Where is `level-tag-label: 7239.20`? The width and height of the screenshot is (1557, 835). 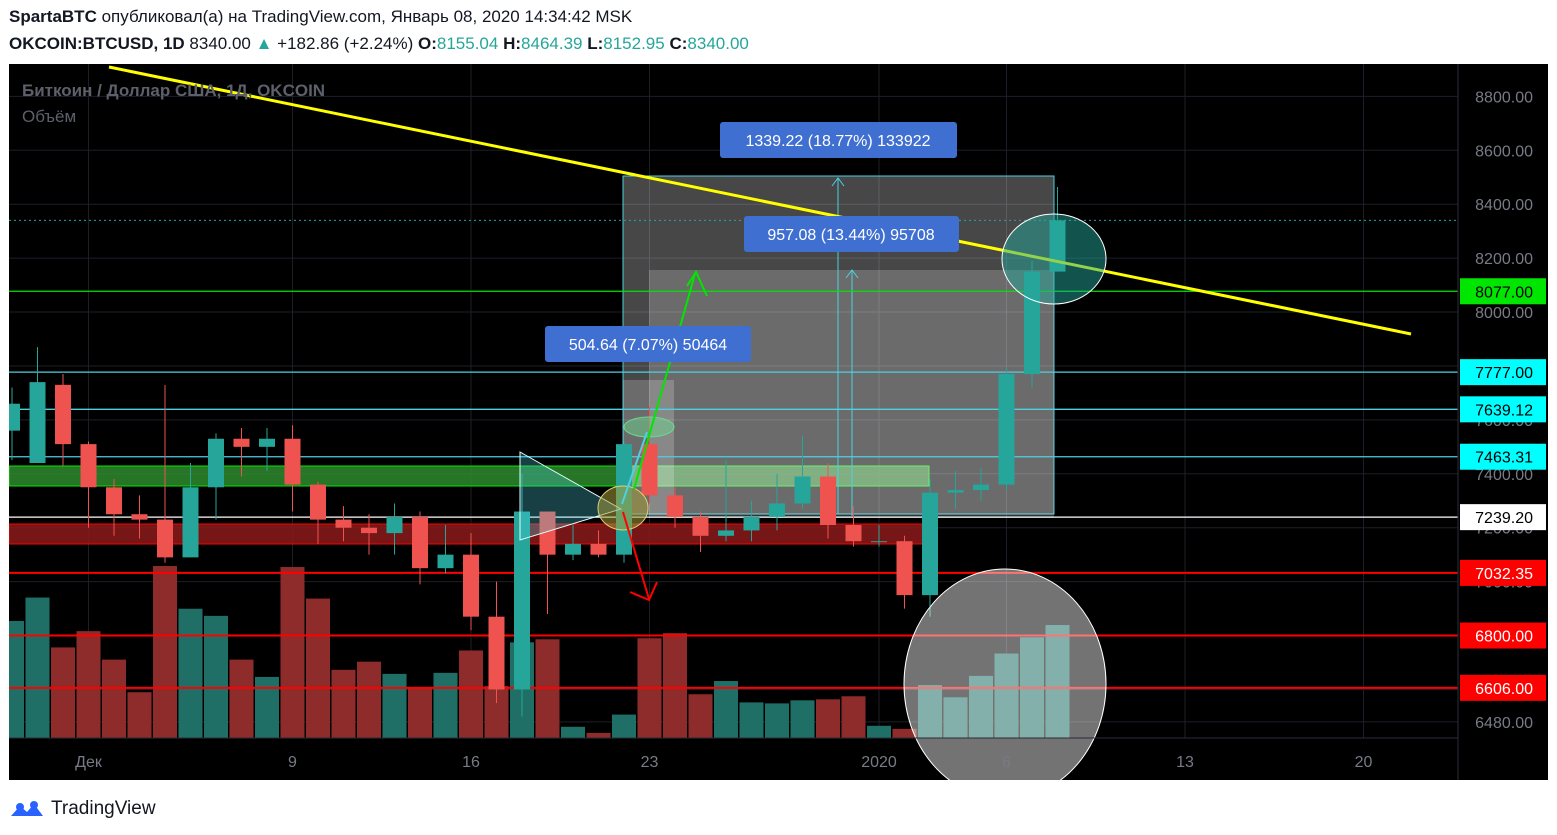 level-tag-label: 7239.20 is located at coordinates (1504, 518).